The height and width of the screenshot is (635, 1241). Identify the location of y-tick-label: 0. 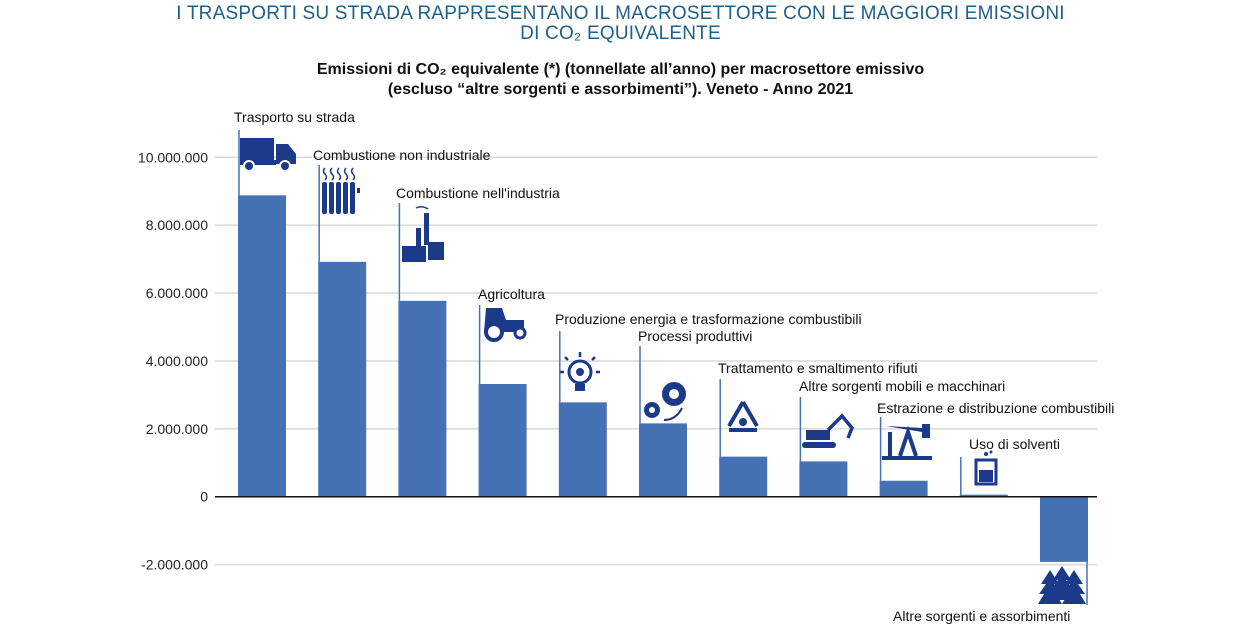
(204, 497).